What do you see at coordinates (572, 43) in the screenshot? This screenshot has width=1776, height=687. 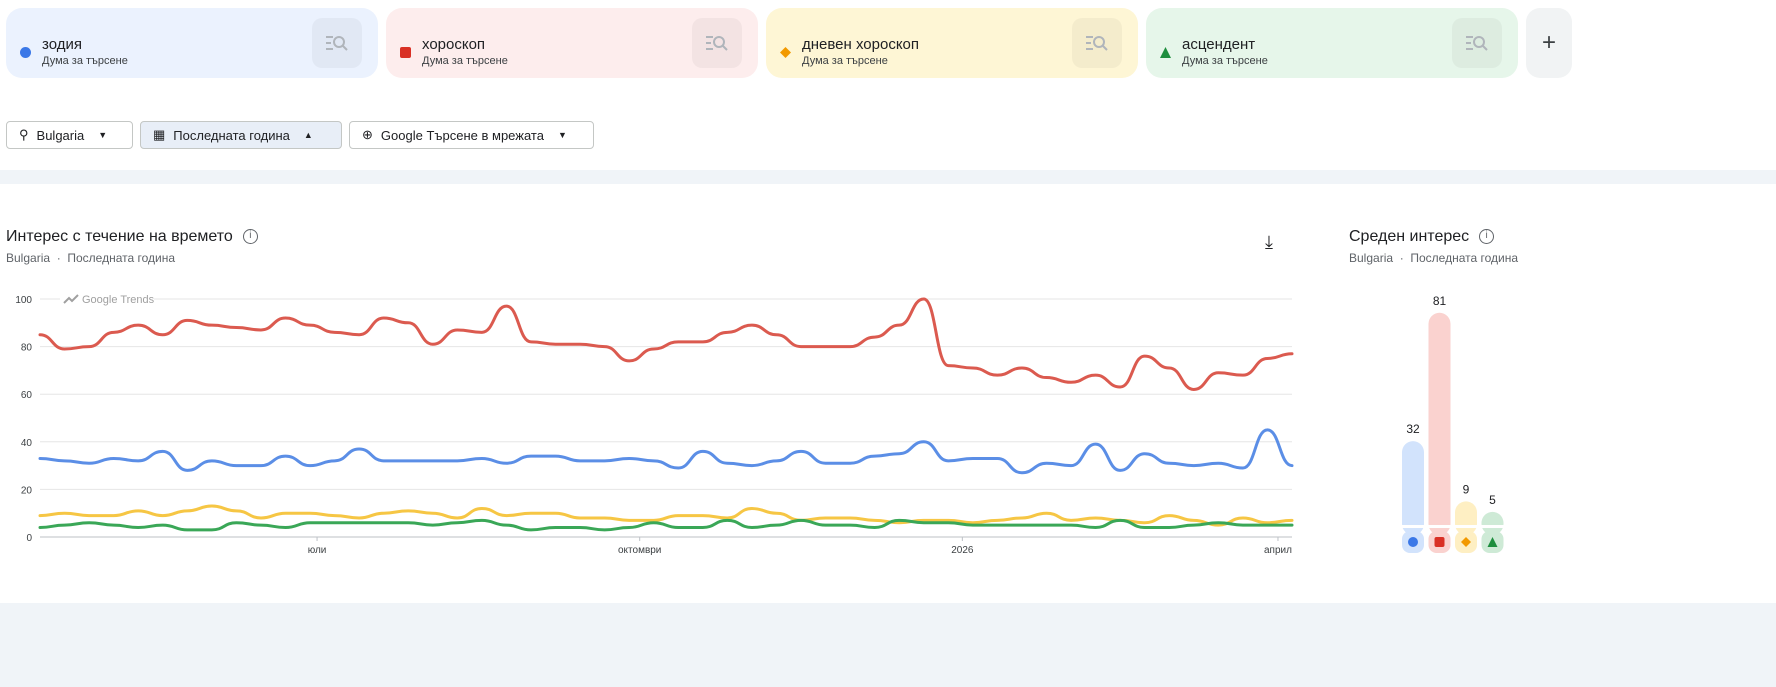 I see `search-term-card: хороскоп Дума за търсене` at bounding box center [572, 43].